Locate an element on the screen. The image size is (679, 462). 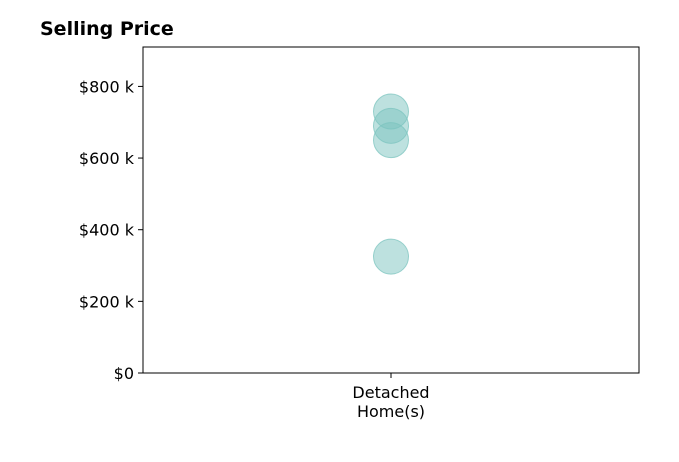
y-tick-label: $0 is located at coordinates (124, 373).